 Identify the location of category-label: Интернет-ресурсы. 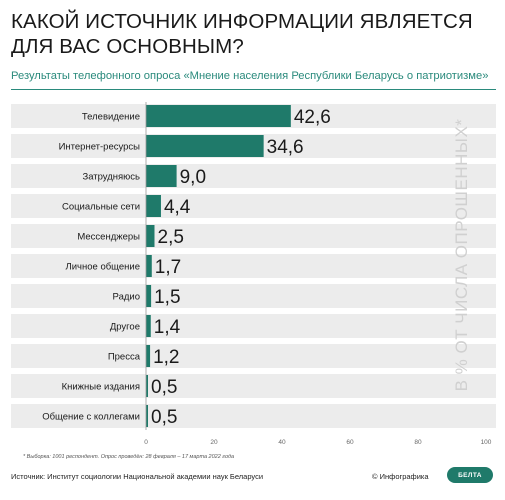
(100, 147).